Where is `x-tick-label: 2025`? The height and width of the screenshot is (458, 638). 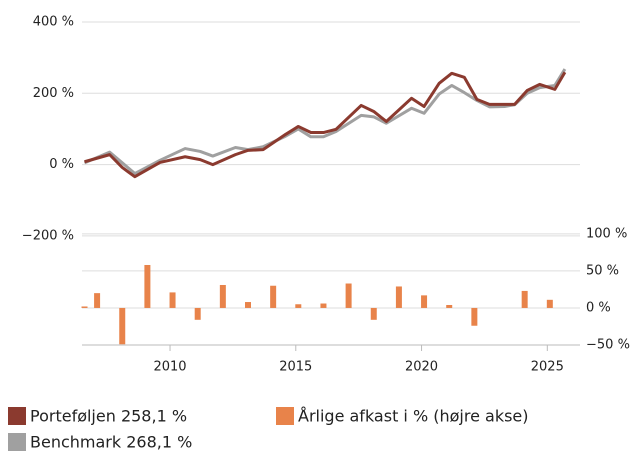 x-tick-label: 2025 is located at coordinates (547, 367).